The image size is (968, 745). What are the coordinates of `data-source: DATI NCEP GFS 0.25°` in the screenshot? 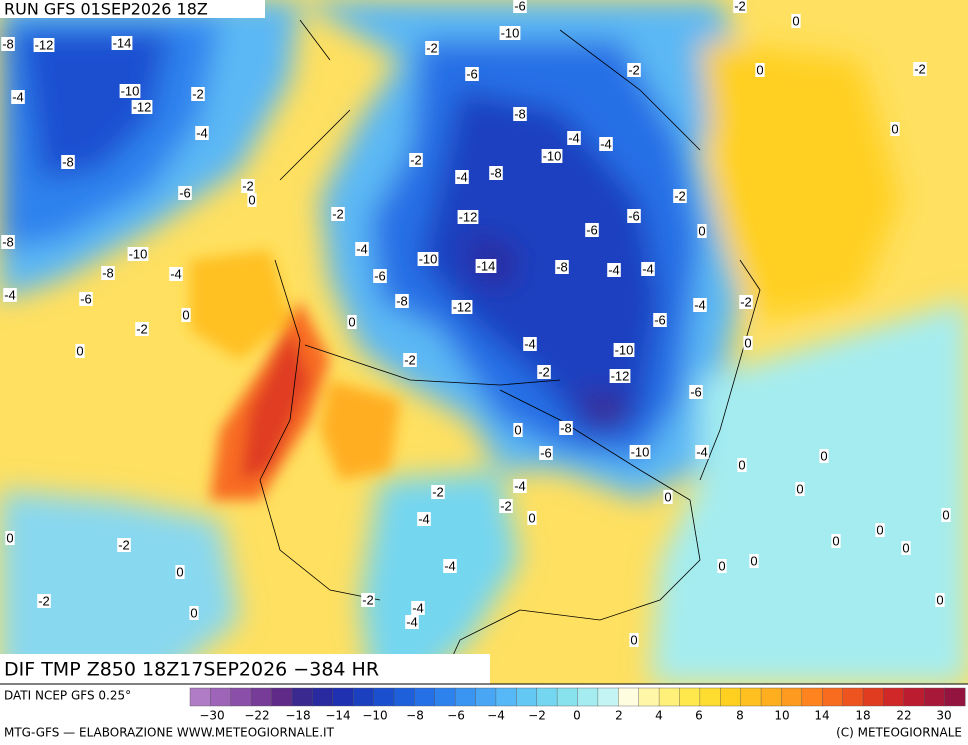 It's located at (67, 696).